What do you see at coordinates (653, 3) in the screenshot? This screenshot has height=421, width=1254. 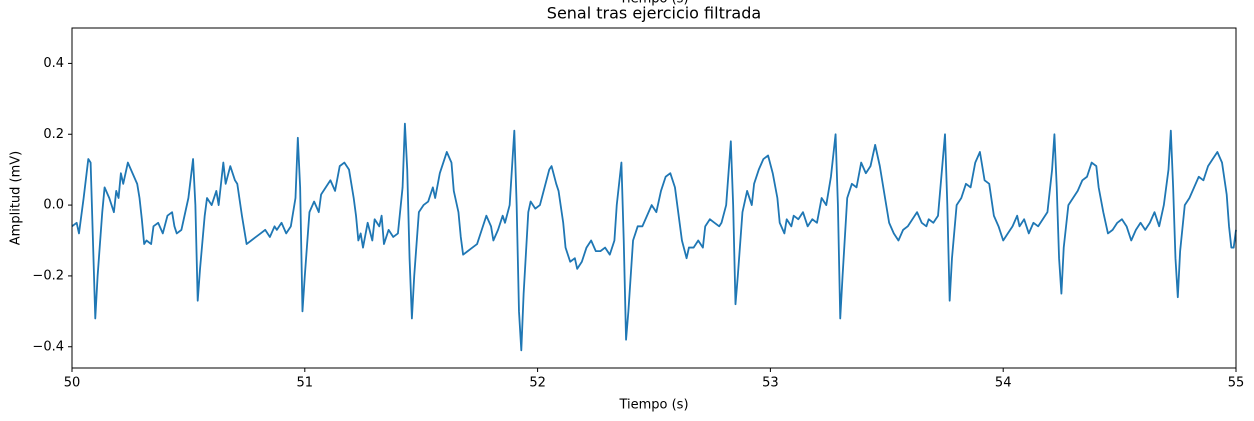 I see `clipped-label: Tiempo (s)` at bounding box center [653, 3].